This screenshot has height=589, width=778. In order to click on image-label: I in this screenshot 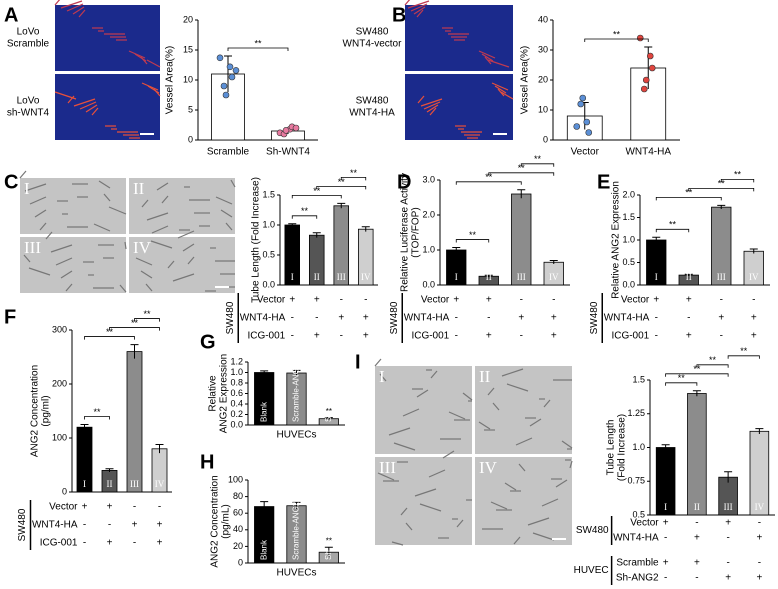, I will do `click(382, 376)`.